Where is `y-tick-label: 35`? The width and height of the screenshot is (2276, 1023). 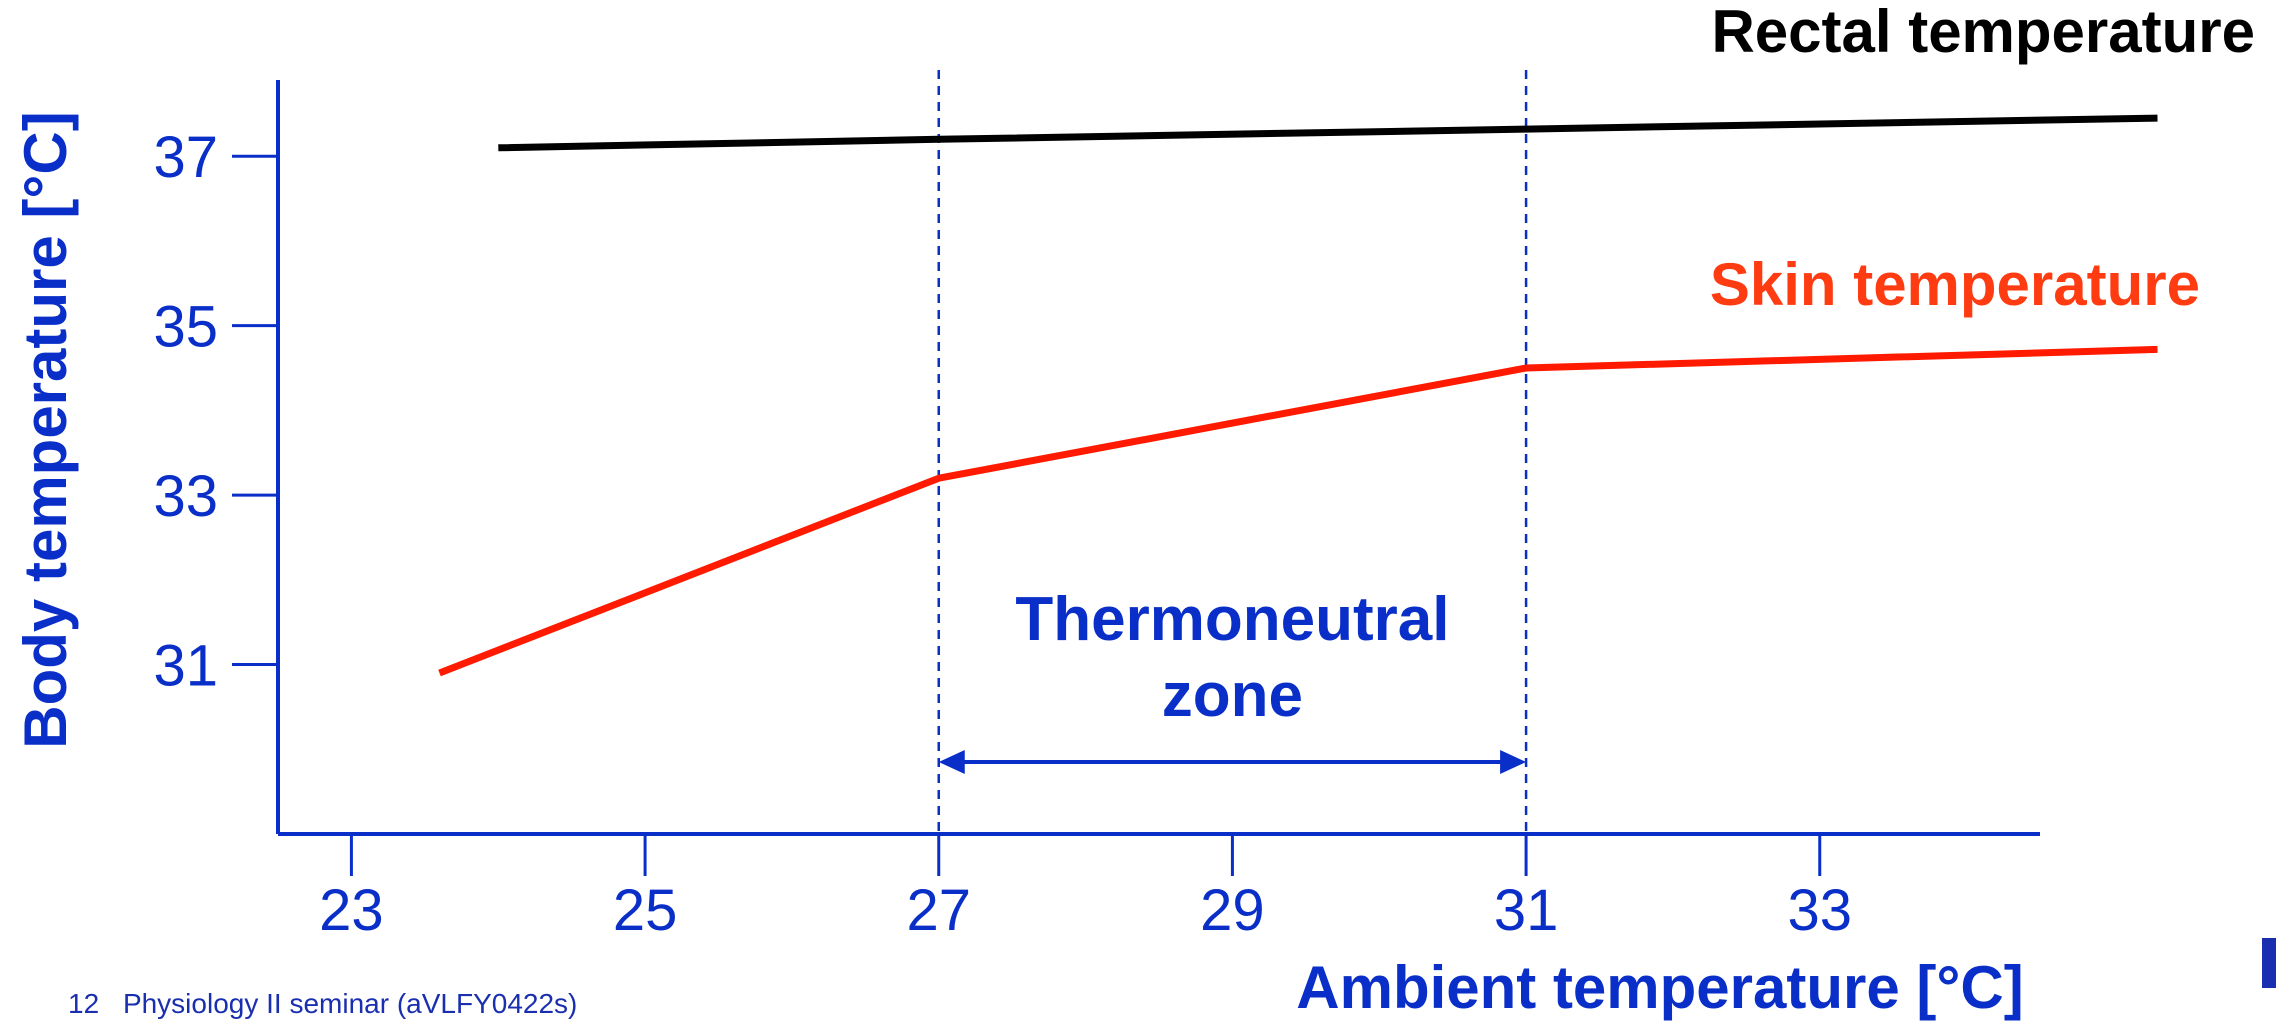
y-tick-label: 35 is located at coordinates (185, 327).